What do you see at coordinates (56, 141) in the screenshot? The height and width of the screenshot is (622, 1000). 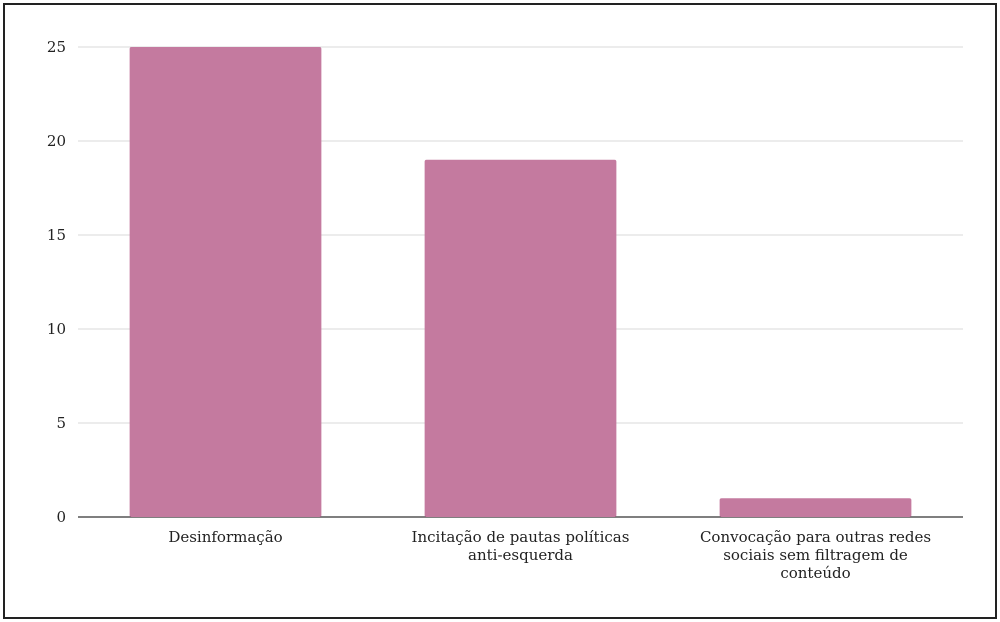 I see `y-tick-label: 20` at bounding box center [56, 141].